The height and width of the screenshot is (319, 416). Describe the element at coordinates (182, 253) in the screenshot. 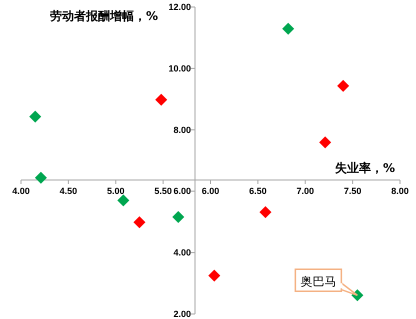

I see `y-tick-label: 4.00` at that location.